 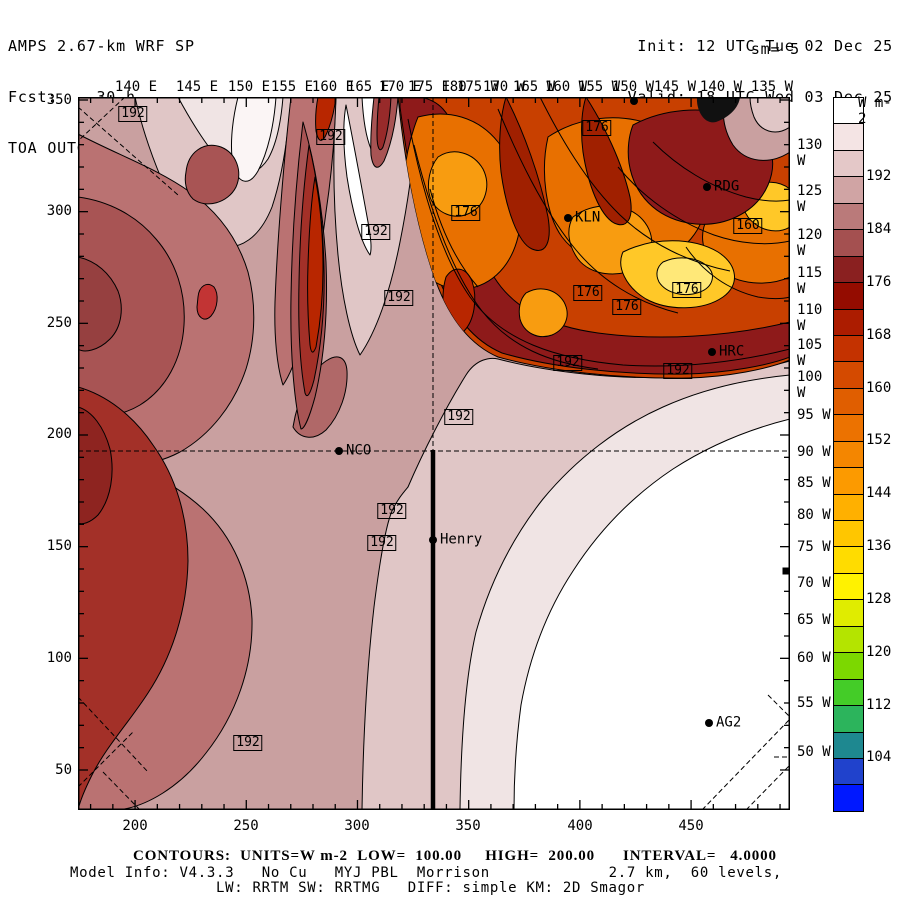 I want to click on colorbar-units-label: W m-2, so click(x=875, y=111).